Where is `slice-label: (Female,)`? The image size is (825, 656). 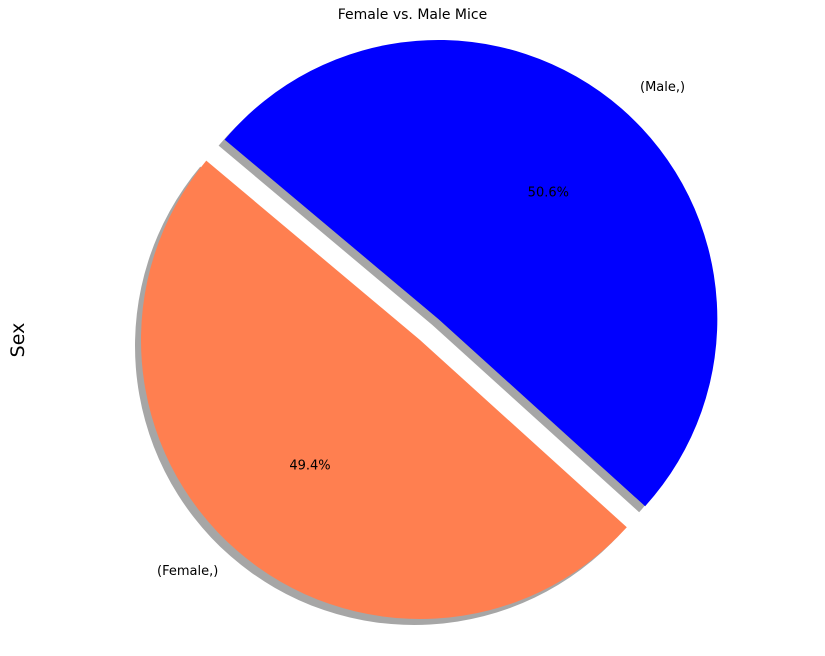
slice-label: (Female,) is located at coordinates (187, 571).